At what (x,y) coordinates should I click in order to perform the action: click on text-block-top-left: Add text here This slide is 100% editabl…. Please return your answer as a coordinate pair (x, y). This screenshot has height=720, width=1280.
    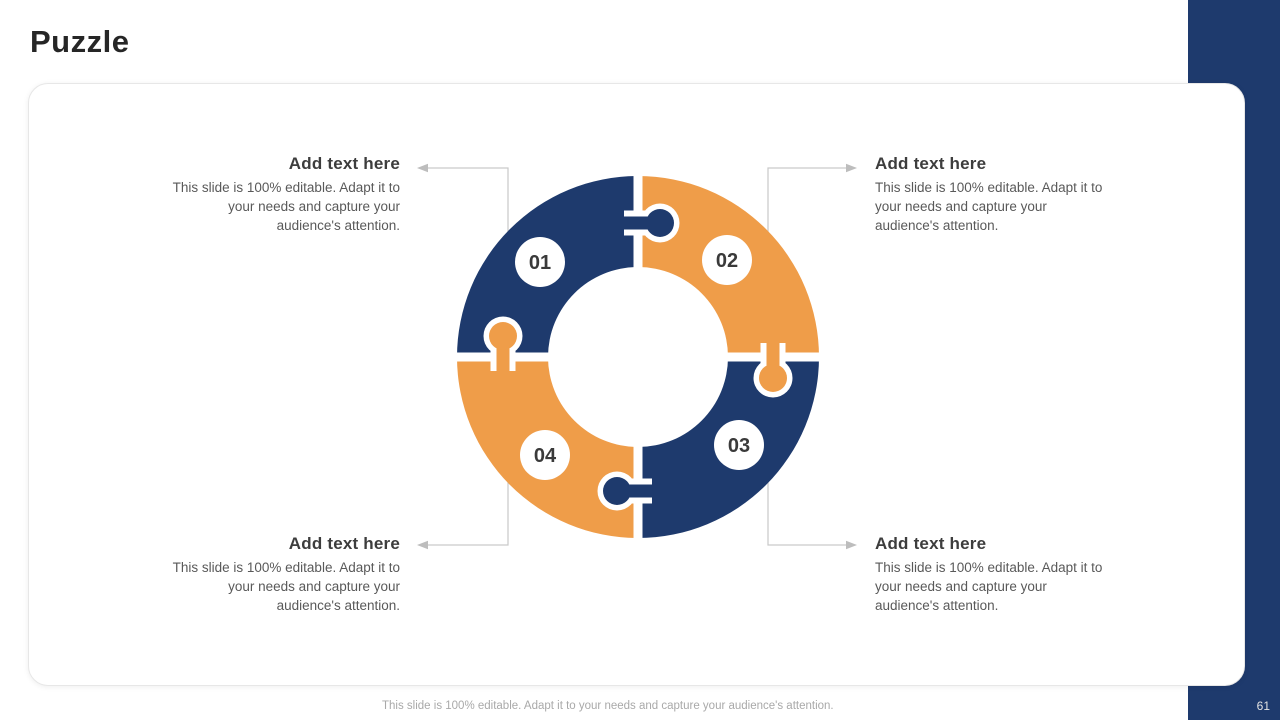
    Looking at the image, I should click on (281, 195).